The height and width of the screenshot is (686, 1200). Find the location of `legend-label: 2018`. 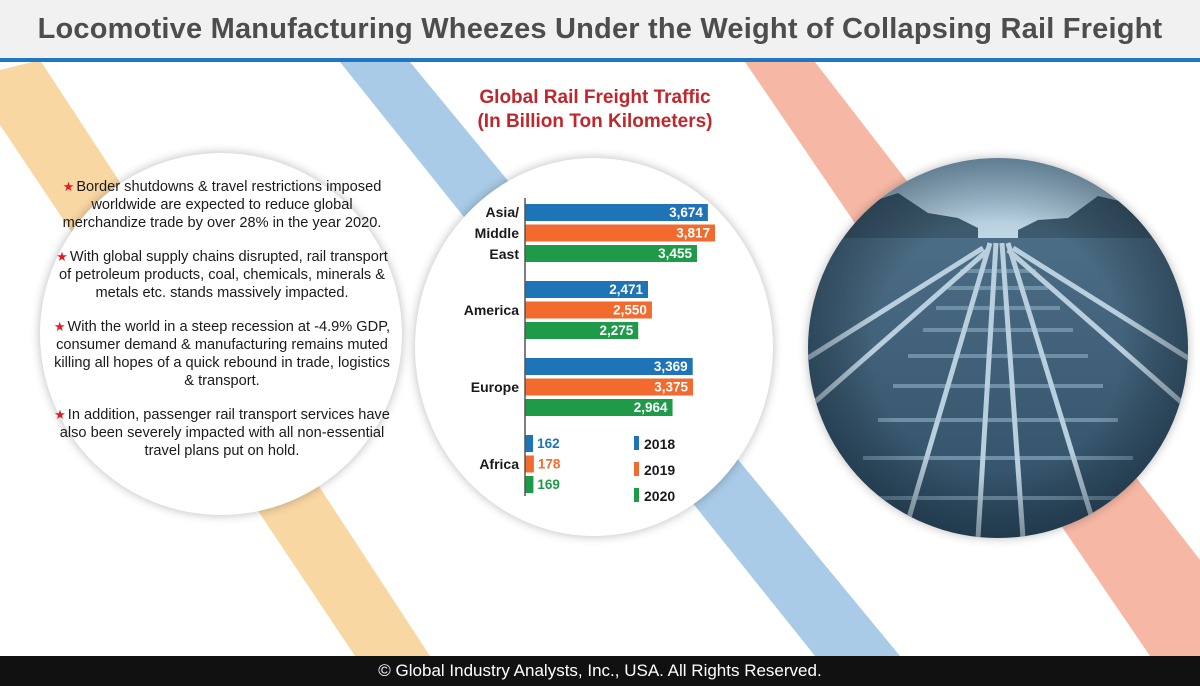

legend-label: 2018 is located at coordinates (659, 444).